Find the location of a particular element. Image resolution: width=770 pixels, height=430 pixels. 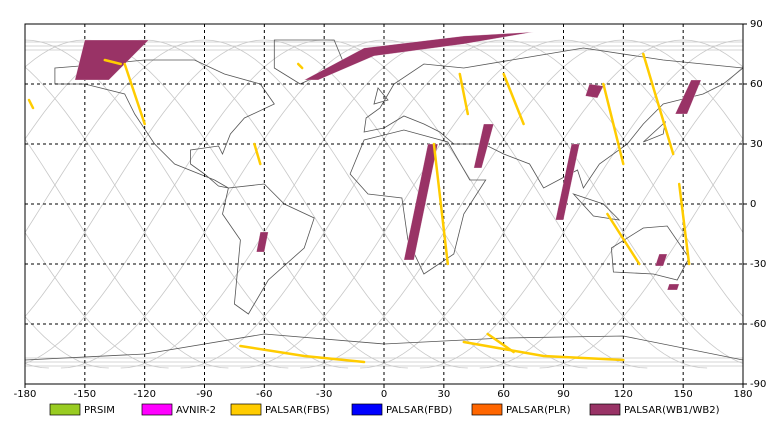

y-tick-label: -30 is located at coordinates (758, 264).